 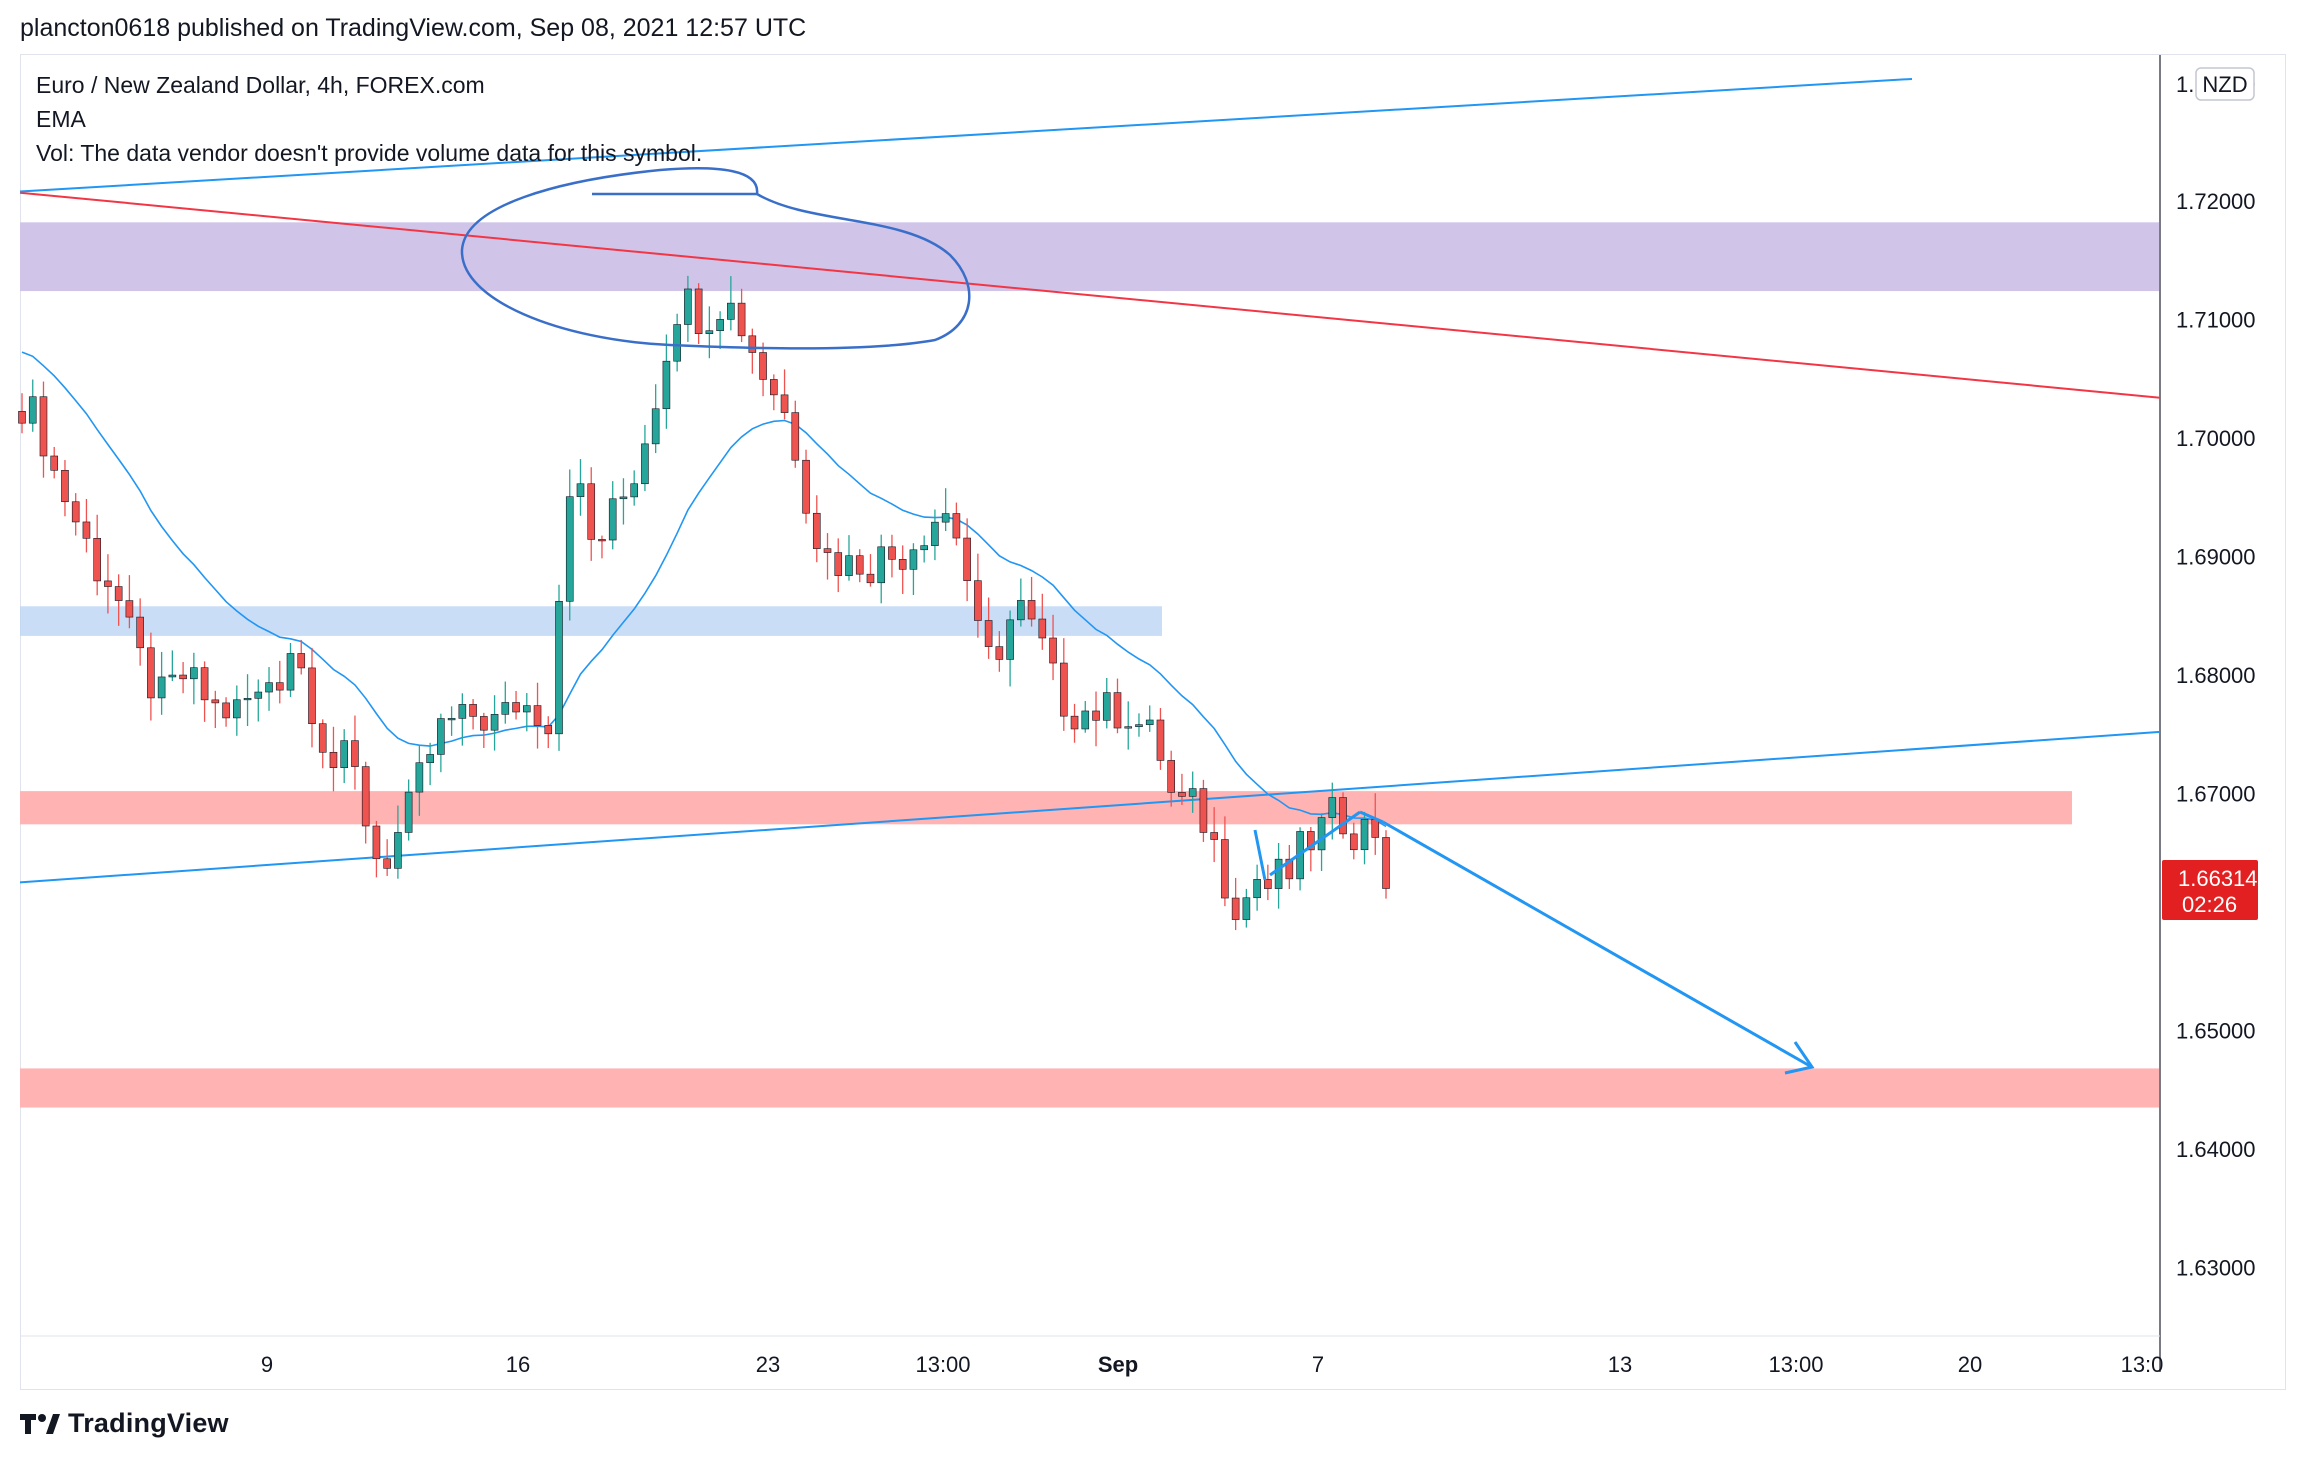 What do you see at coordinates (1260, 855) in the screenshot?
I see `small-arrow-down` at bounding box center [1260, 855].